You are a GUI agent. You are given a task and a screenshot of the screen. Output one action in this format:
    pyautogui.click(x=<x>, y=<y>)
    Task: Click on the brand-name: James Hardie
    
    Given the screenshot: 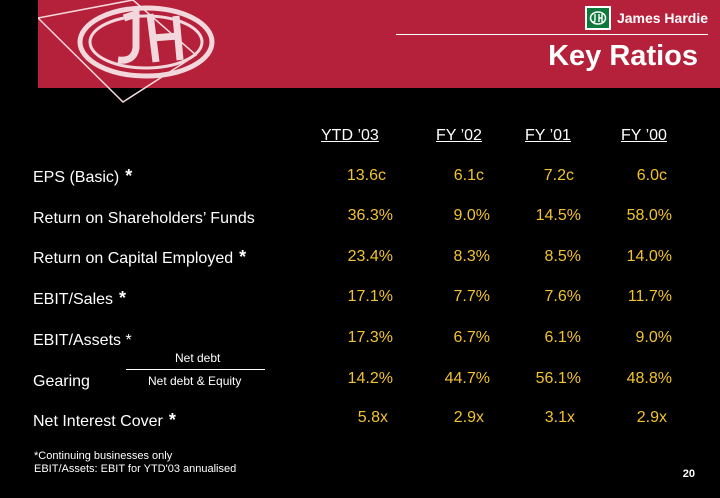 What is the action you would take?
    pyautogui.click(x=662, y=18)
    